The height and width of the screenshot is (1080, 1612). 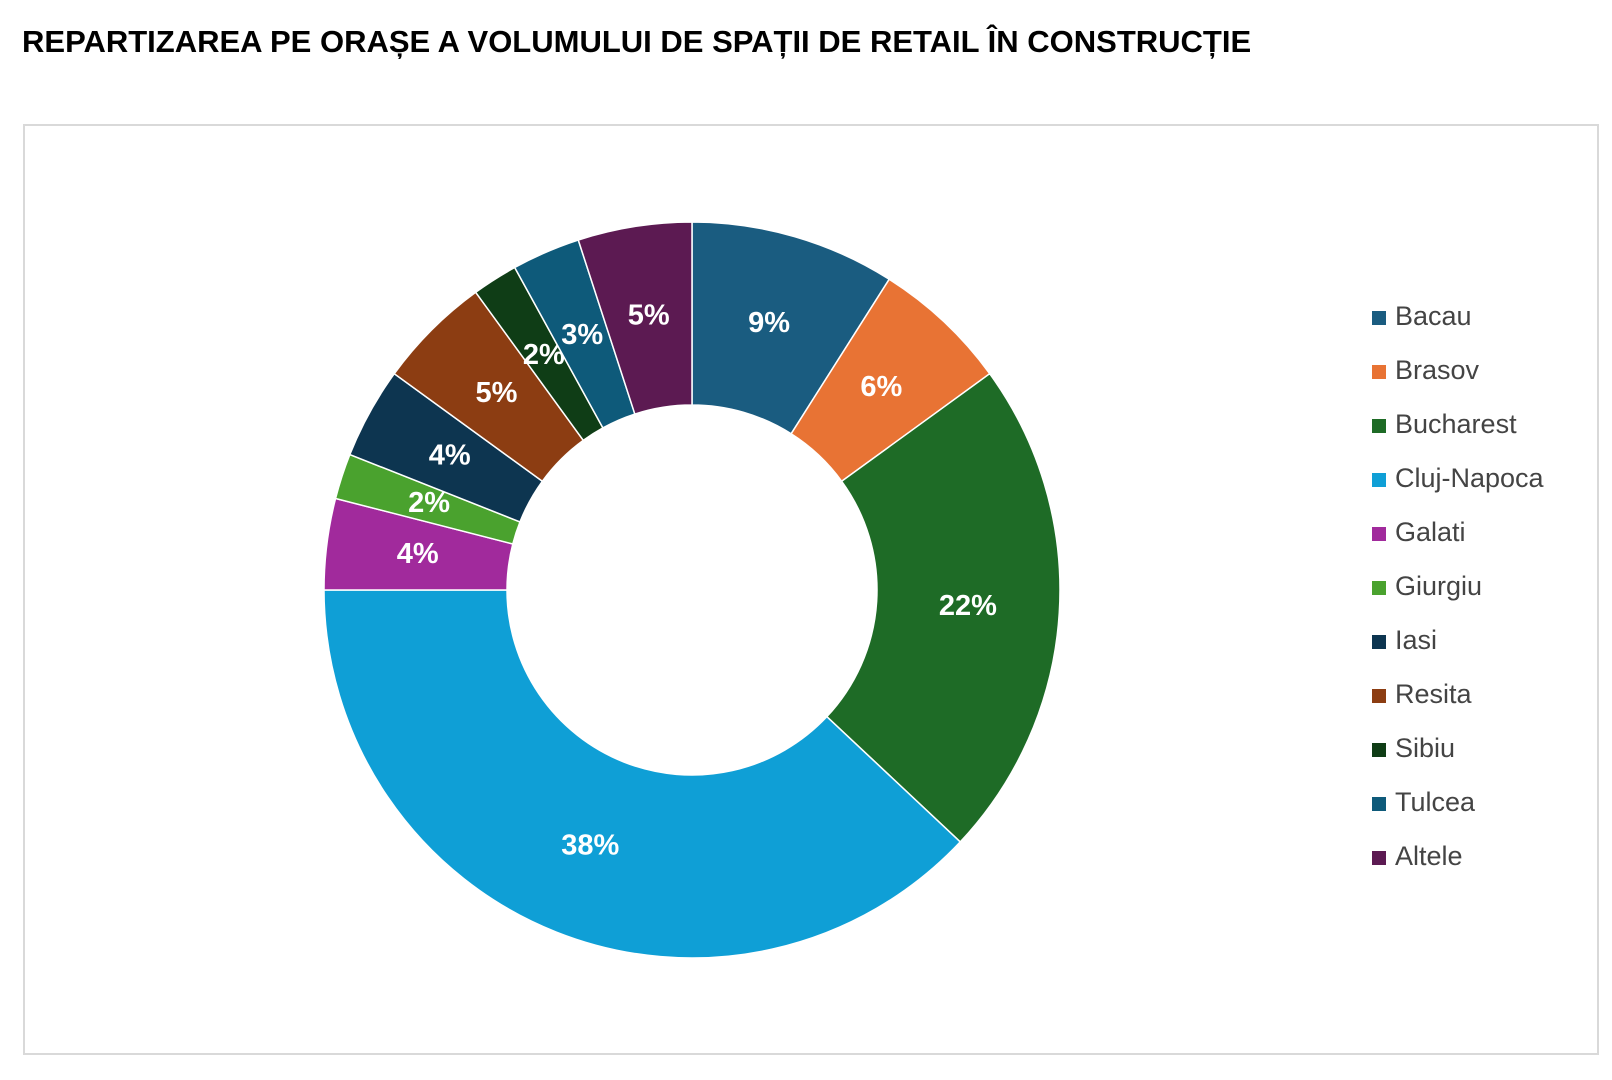 What do you see at coordinates (1435, 802) in the screenshot?
I see `legend-label: Tulcea` at bounding box center [1435, 802].